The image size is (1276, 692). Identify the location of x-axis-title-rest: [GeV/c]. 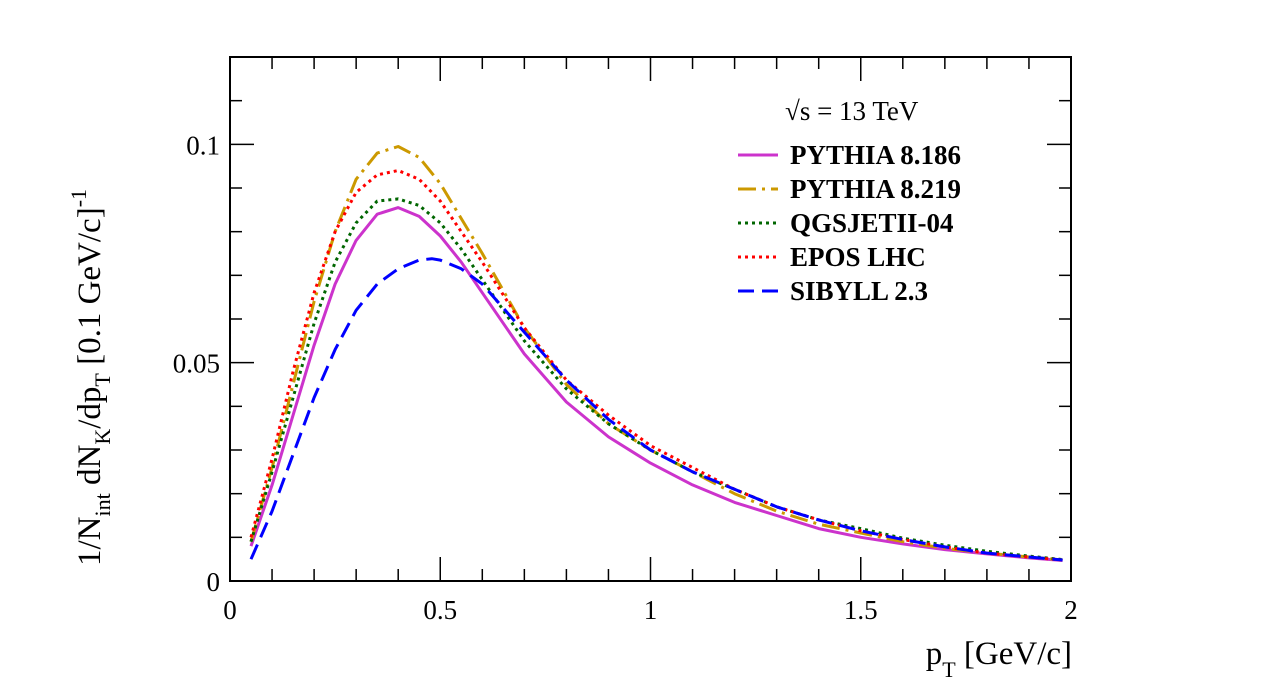
(1014, 654).